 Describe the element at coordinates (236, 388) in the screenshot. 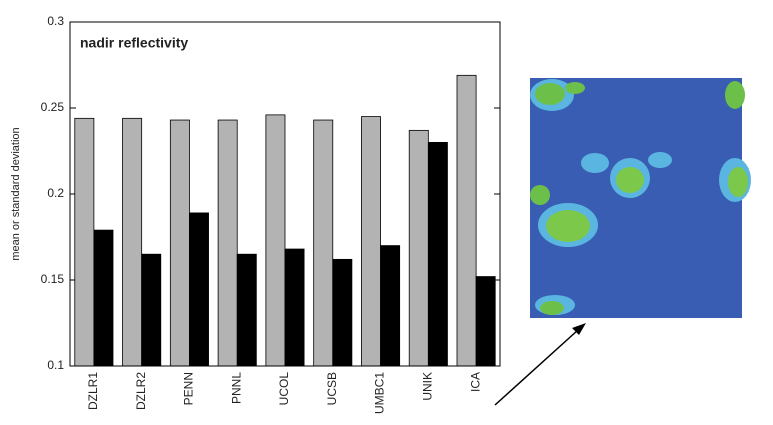

I see `x-tick-label: PNNL` at that location.